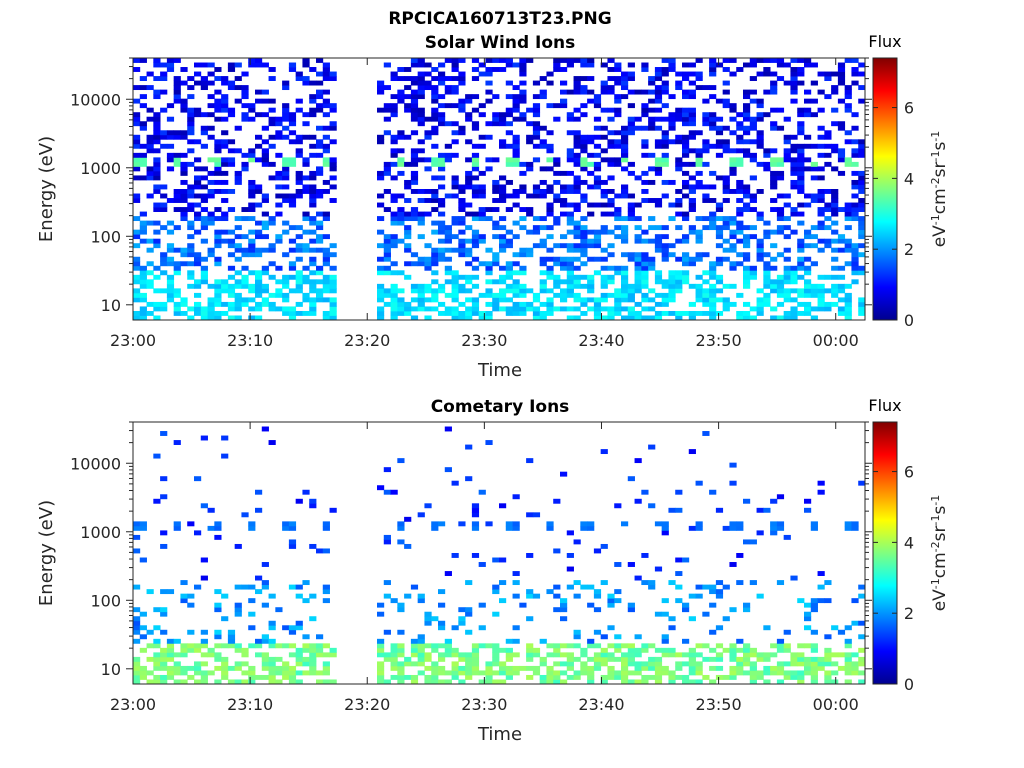 The height and width of the screenshot is (768, 1024). I want to click on y-tick-label: 1000, so click(100, 532).